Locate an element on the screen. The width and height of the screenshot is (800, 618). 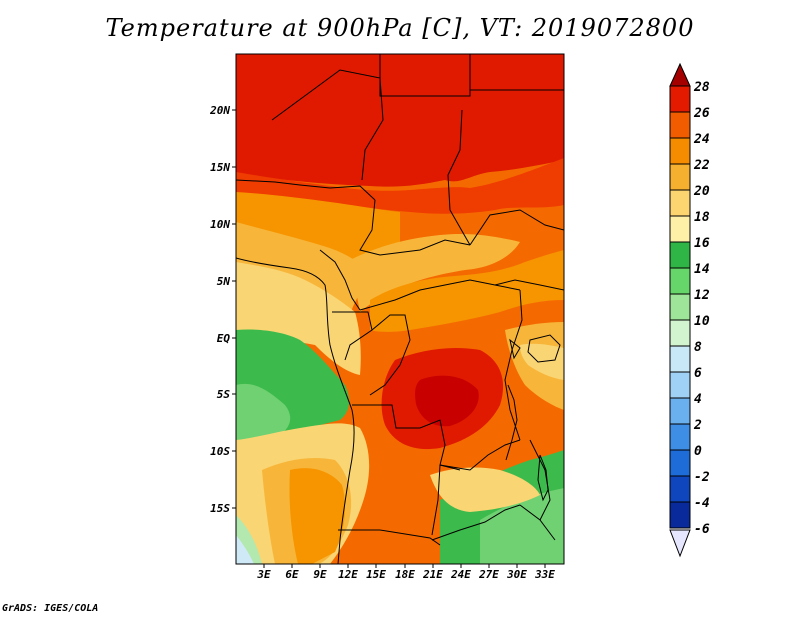
colorbar-bottom-arrow is located at coordinates (680, 543).